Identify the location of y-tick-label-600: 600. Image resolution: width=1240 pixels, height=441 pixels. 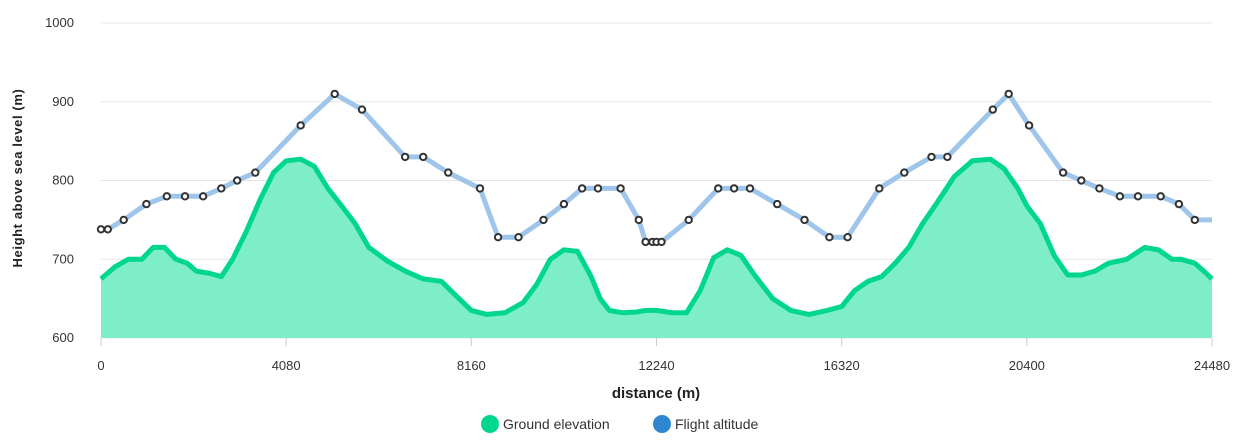
(63, 337).